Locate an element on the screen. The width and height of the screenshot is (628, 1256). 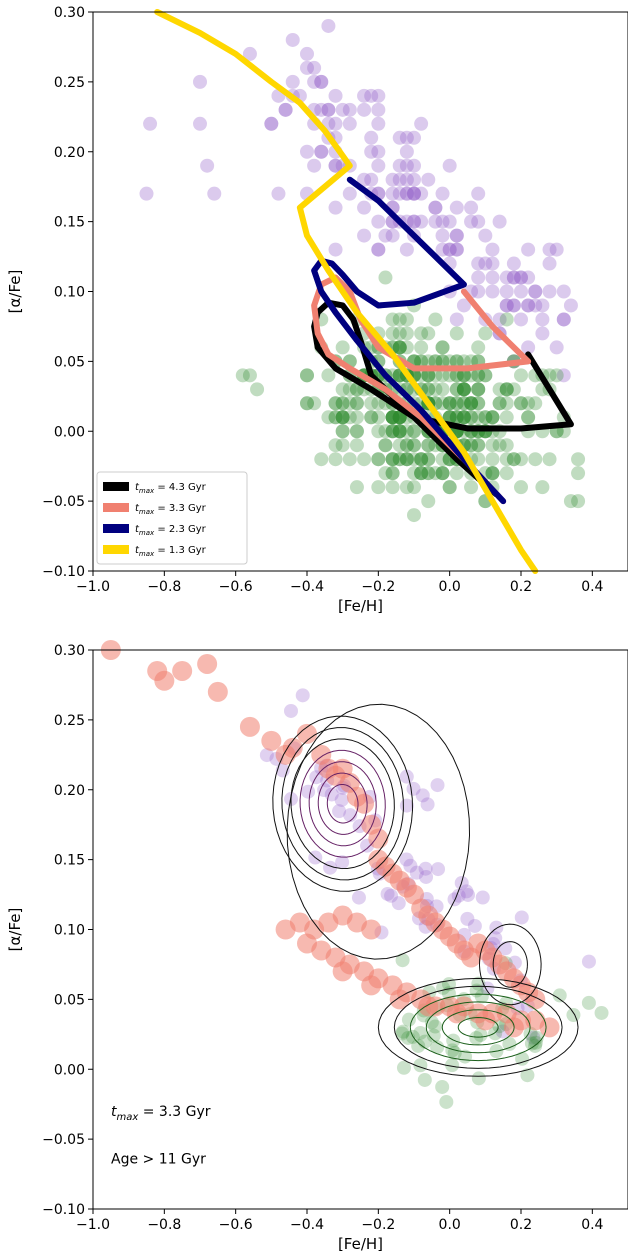
x-tick-label: −0.6 is located at coordinates (236, 1225).